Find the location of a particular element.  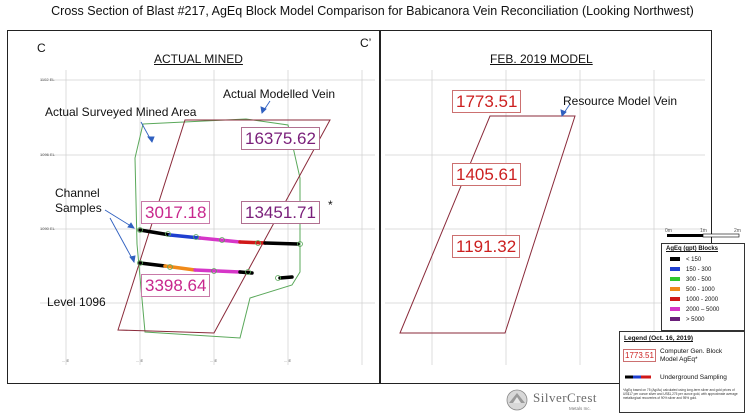

legend-item: 150 - 300 is located at coordinates (690, 270).